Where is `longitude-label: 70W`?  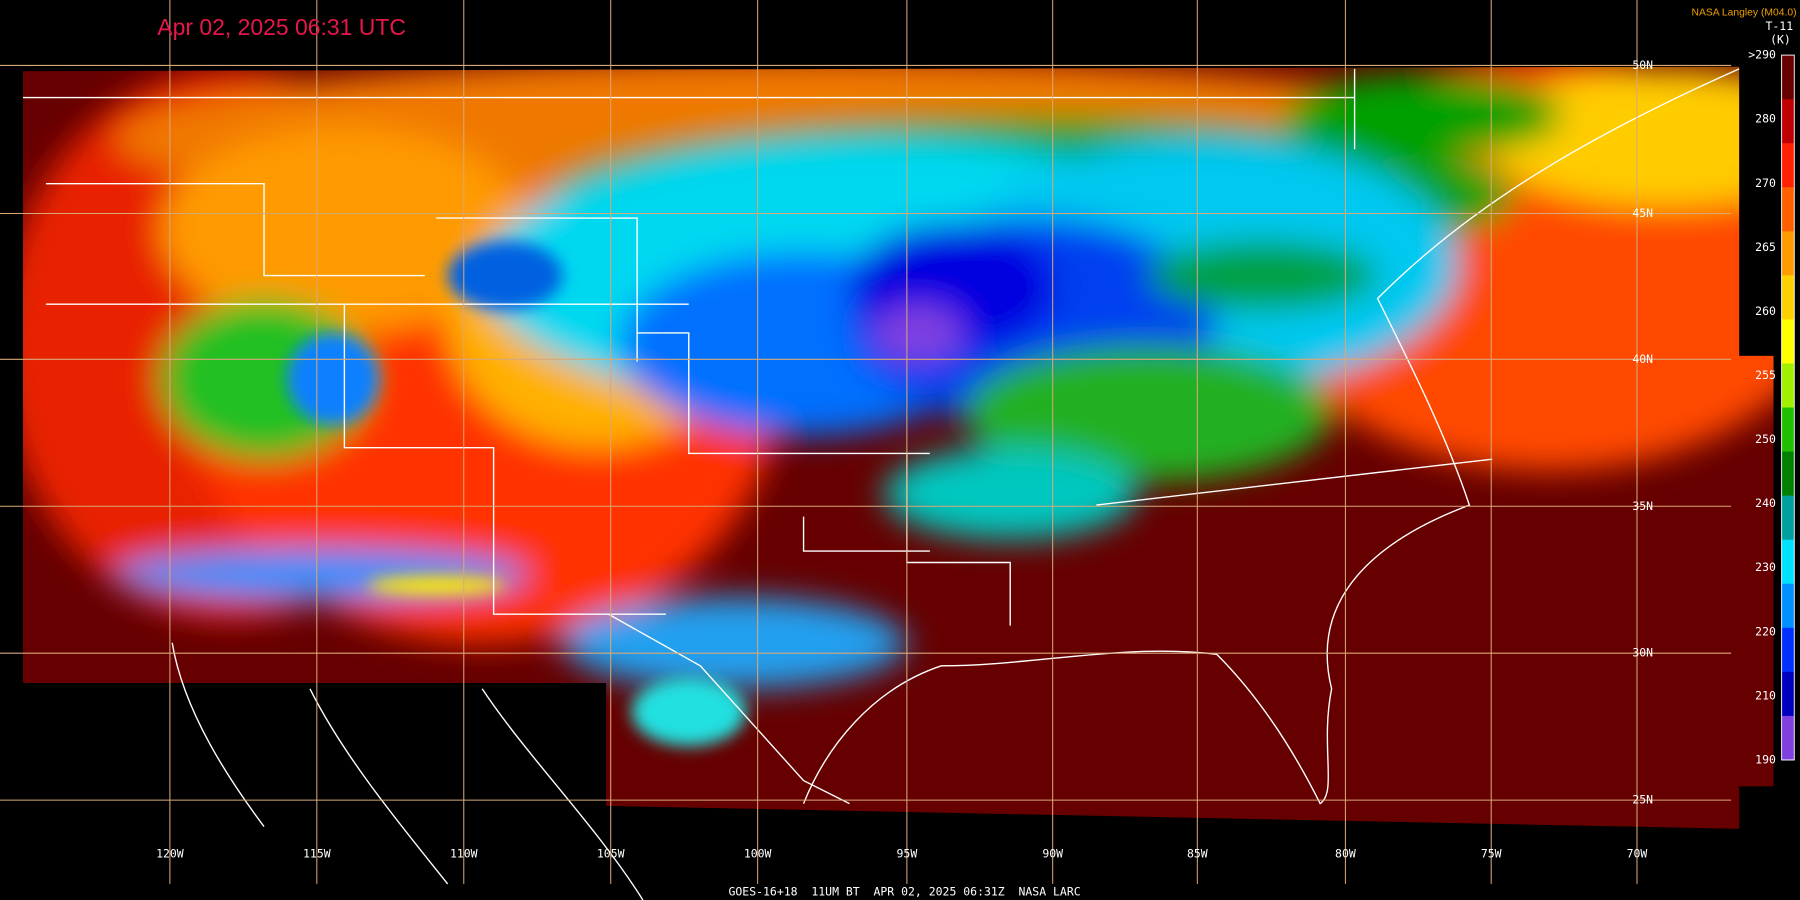 longitude-label: 70W is located at coordinates (1637, 854).